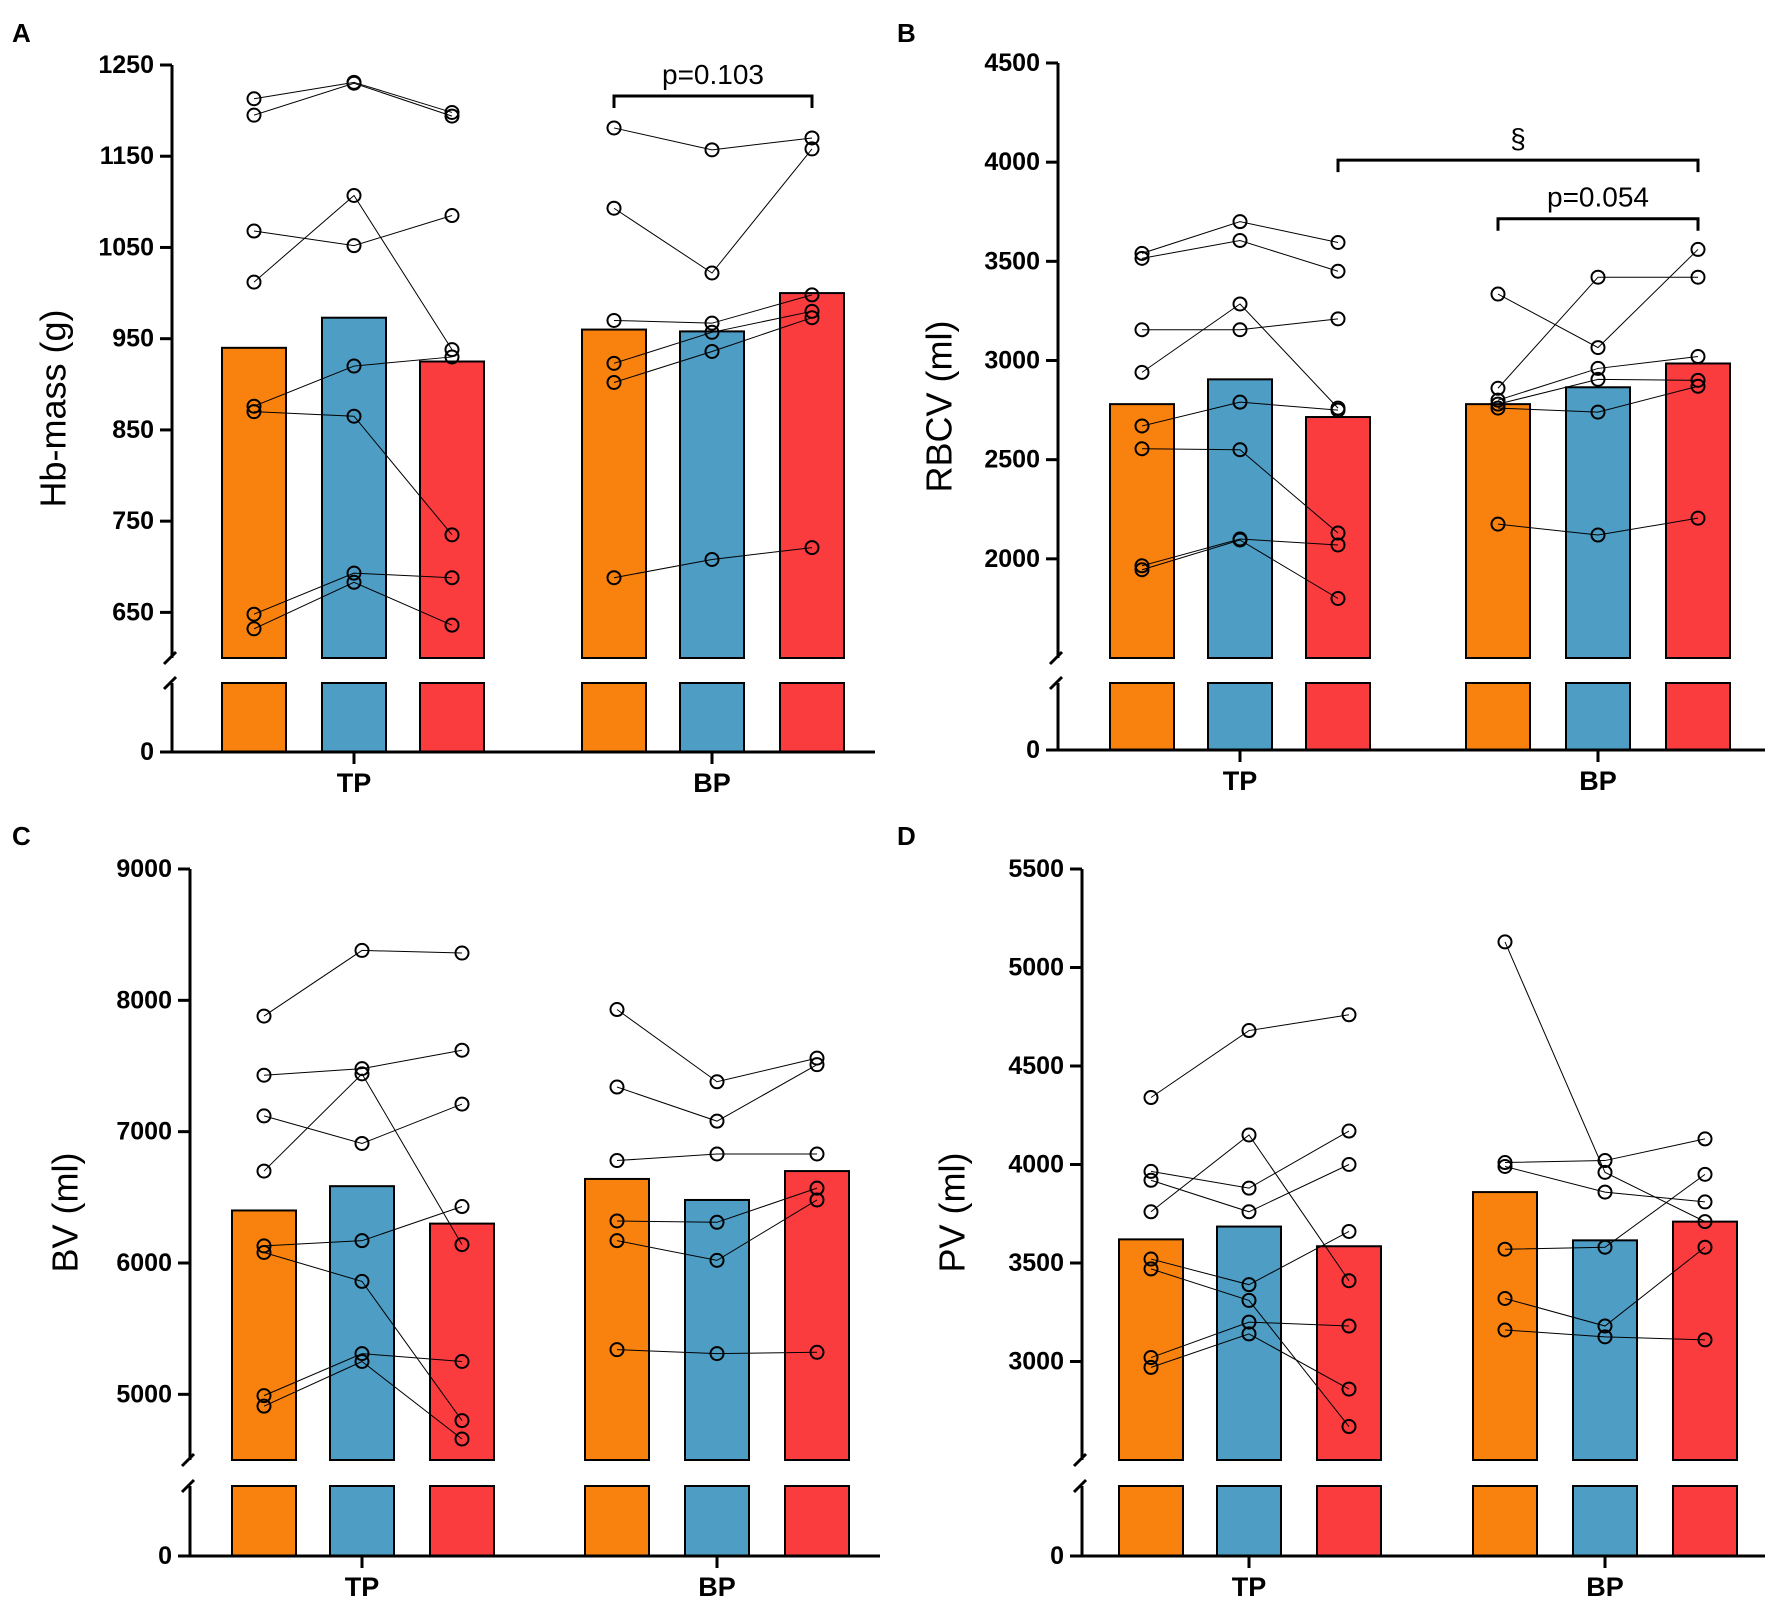  I want to click on y-tick-label-c-6000: 6000, so click(144, 1263).